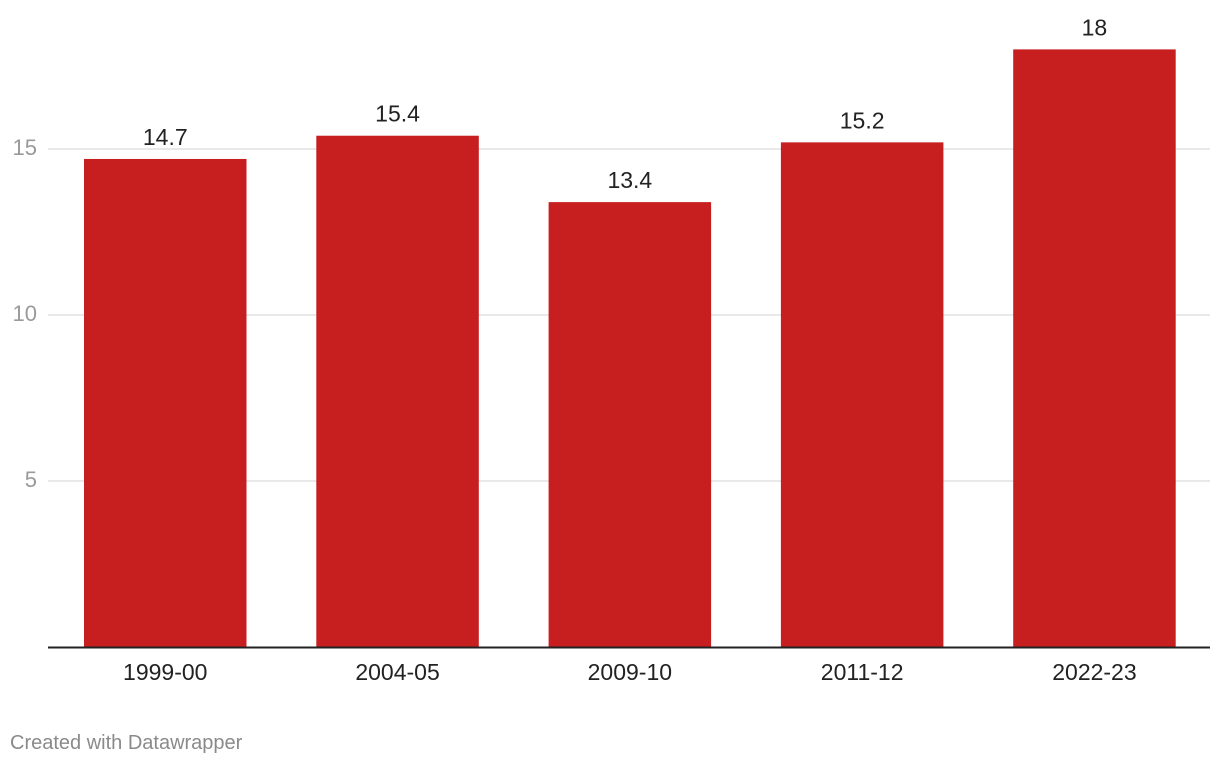  I want to click on y-axis-ticks: 5 10 15, so click(25, 313).